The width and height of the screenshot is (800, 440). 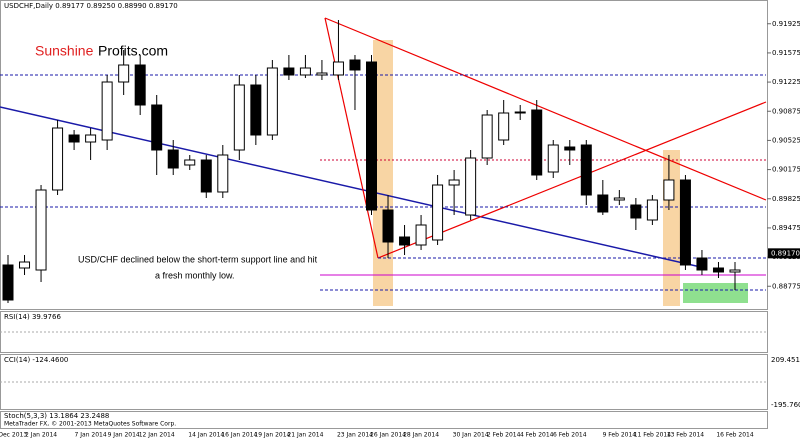 I want to click on y-tick-label: 0.90175, so click(x=786, y=170).